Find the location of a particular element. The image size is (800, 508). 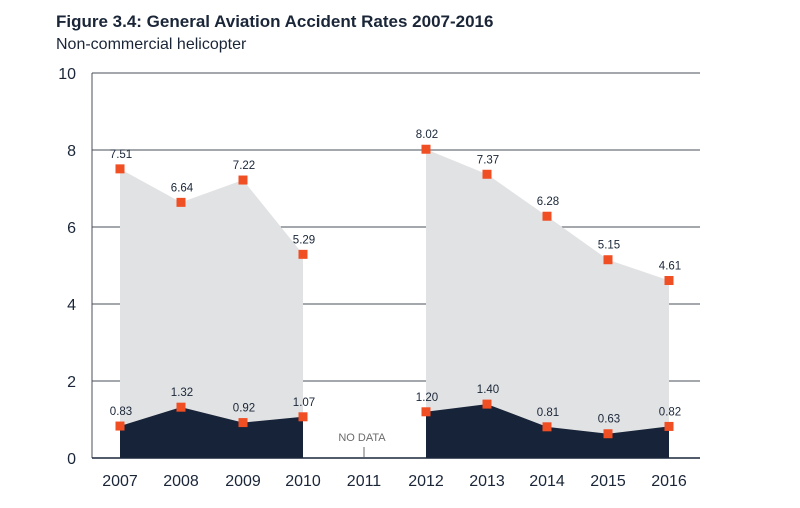

data-label: 4.61 is located at coordinates (670, 267).